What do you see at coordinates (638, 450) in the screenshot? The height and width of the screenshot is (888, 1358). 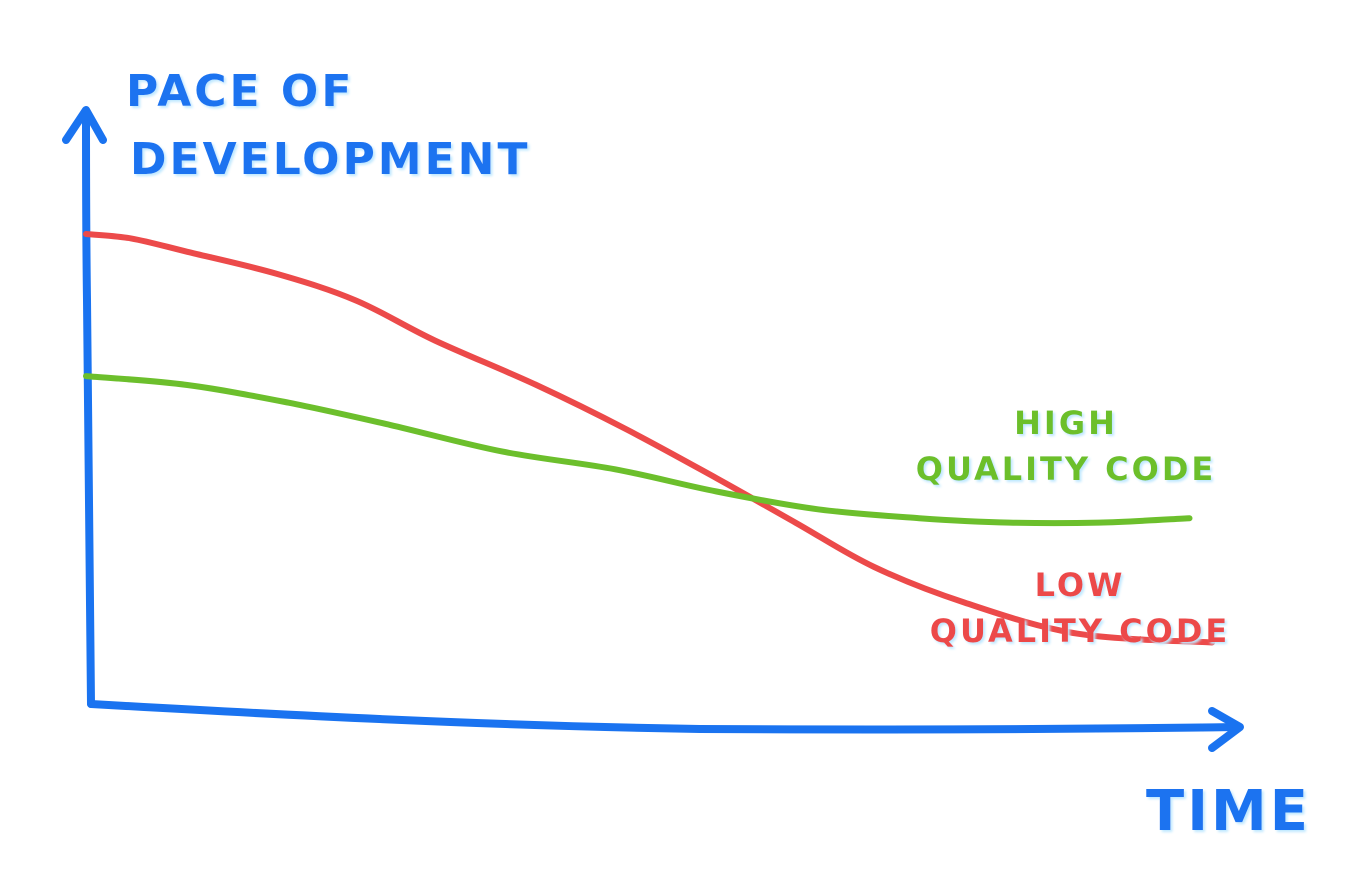 I see `high-quality-code-line` at bounding box center [638, 450].